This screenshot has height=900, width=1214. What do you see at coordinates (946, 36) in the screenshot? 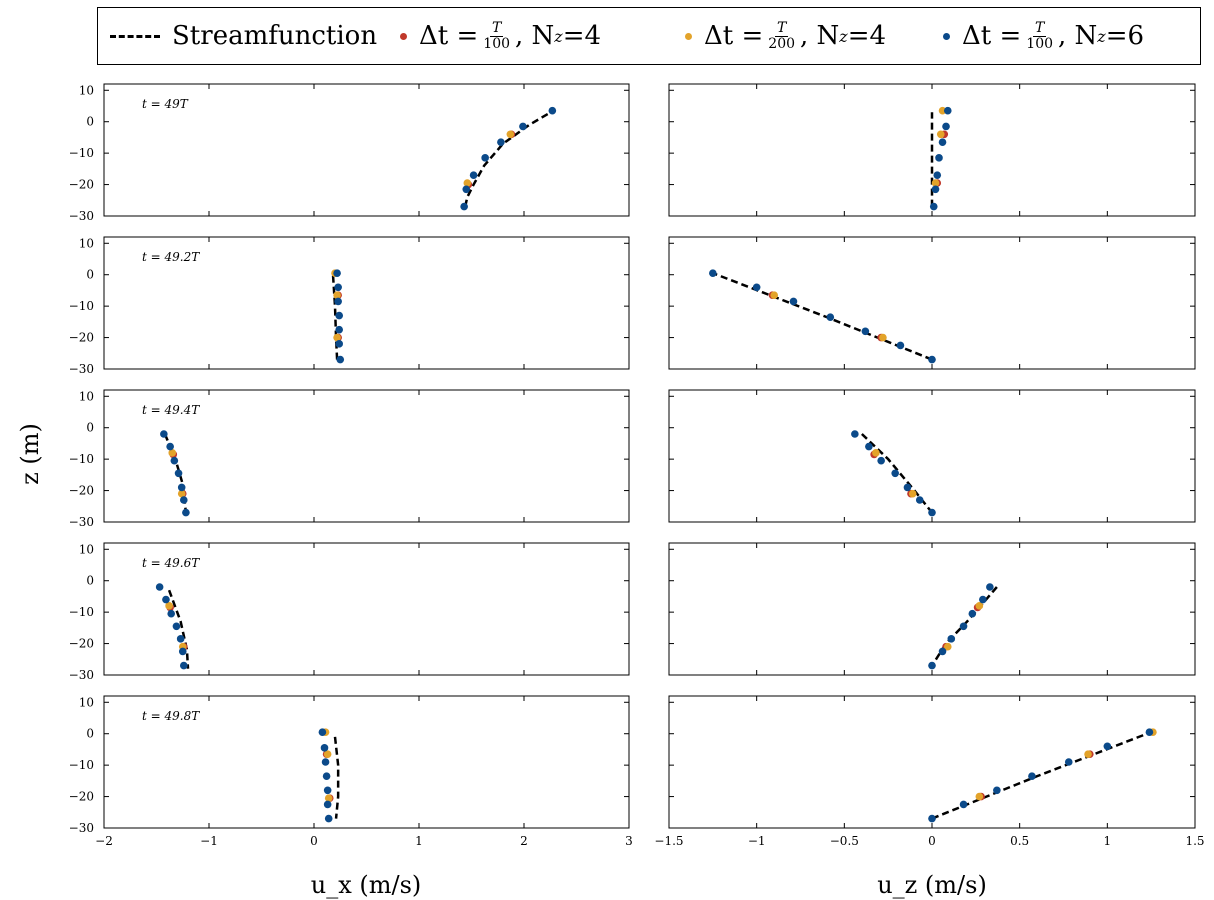
I see `legend-marker-dt100-nz6` at bounding box center [946, 36].